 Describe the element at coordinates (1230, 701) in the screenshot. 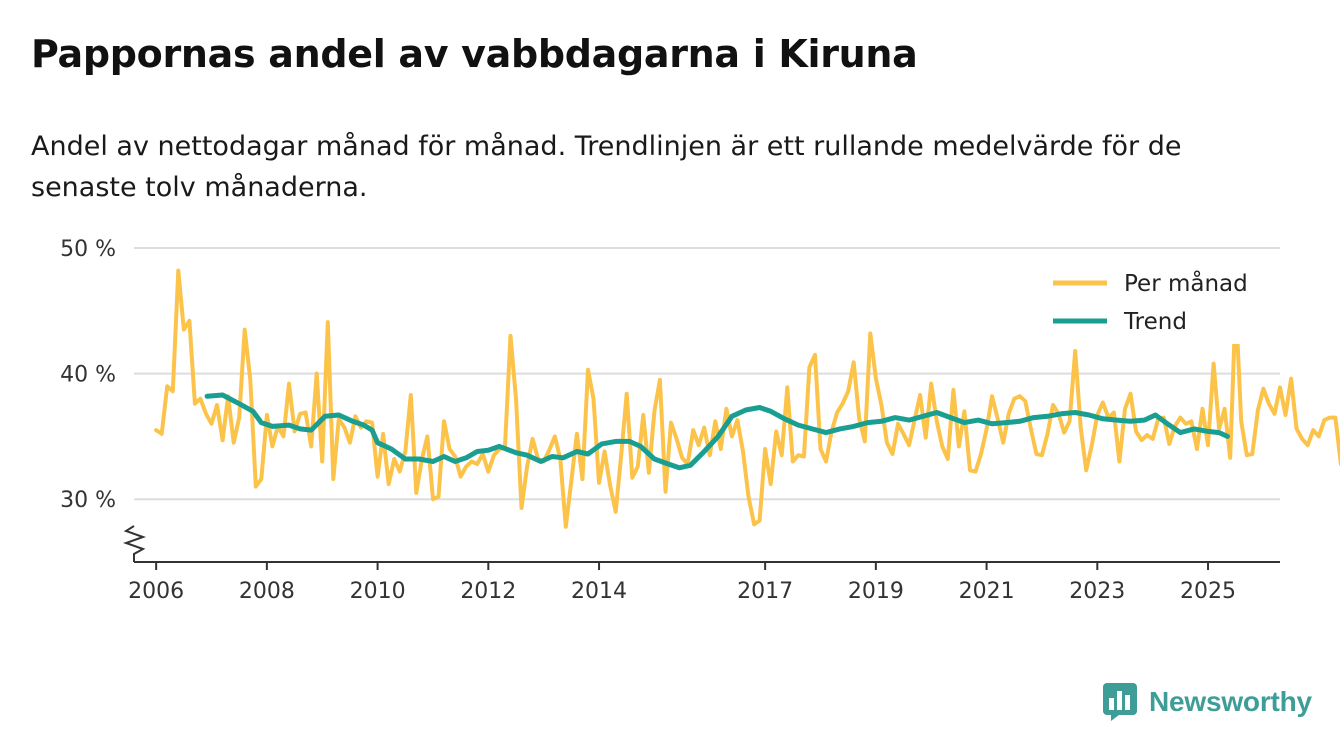

I see `brand-name: Newsworthy` at that location.